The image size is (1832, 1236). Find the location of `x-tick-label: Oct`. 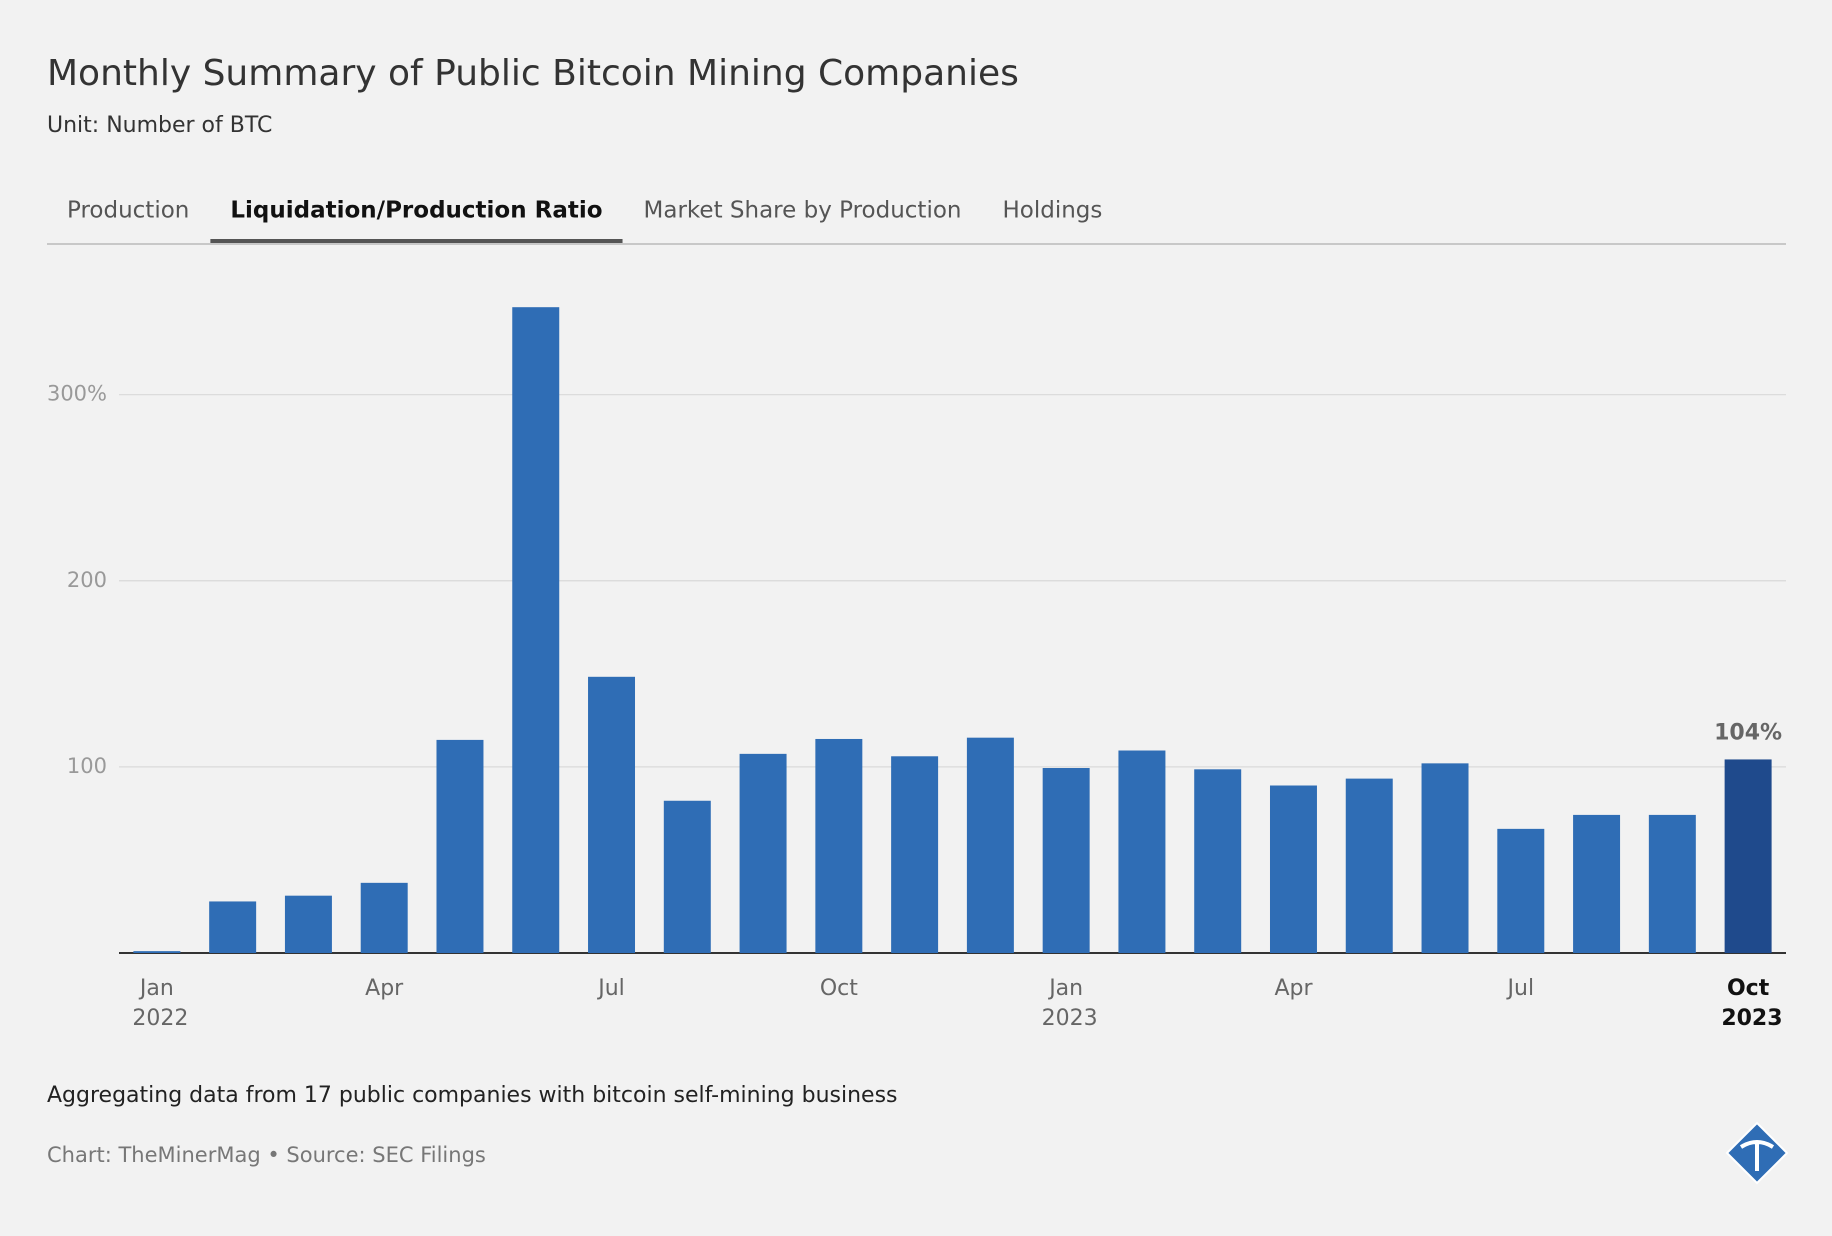

x-tick-label: Oct is located at coordinates (839, 988).